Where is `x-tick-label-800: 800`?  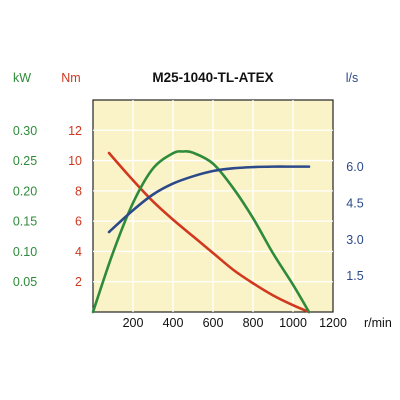 x-tick-label-800: 800 is located at coordinates (253, 323).